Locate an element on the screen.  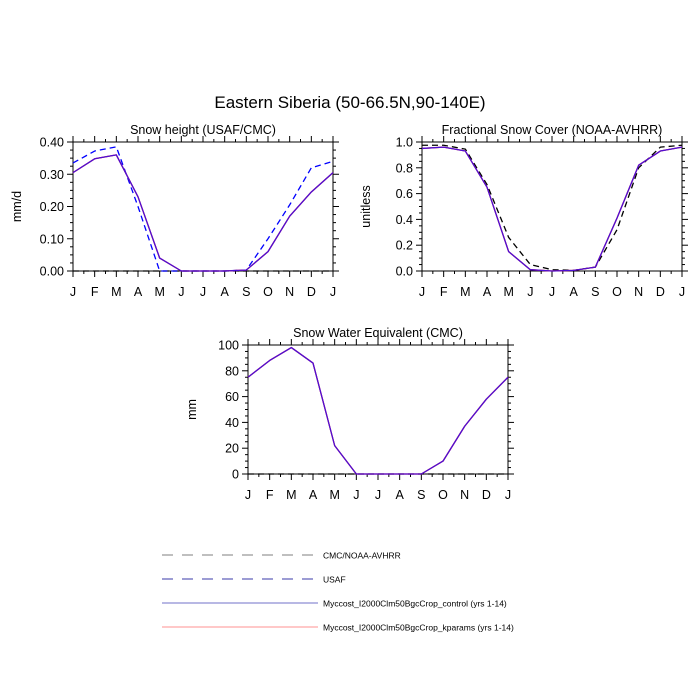
legend-item-1: CMC/NOAA-AVHRR is located at coordinates (281, 556).